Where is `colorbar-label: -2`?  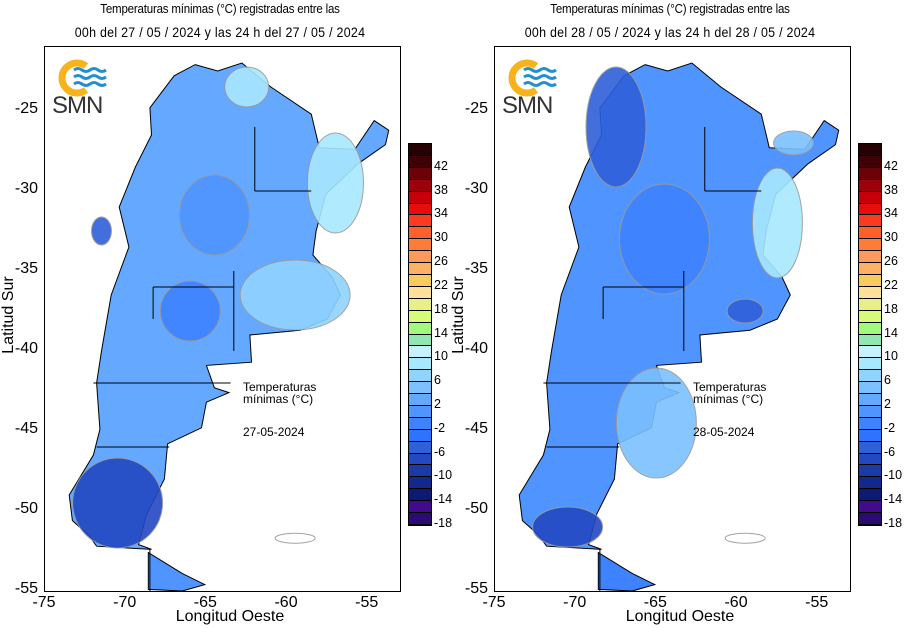 colorbar-label: -2 is located at coordinates (440, 427).